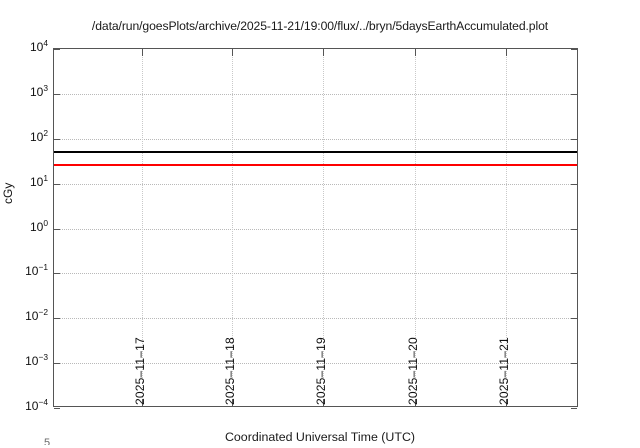 The image size is (640, 448). I want to click on x-axis-title: Coordinated Universal Time (UTC), so click(320, 437).